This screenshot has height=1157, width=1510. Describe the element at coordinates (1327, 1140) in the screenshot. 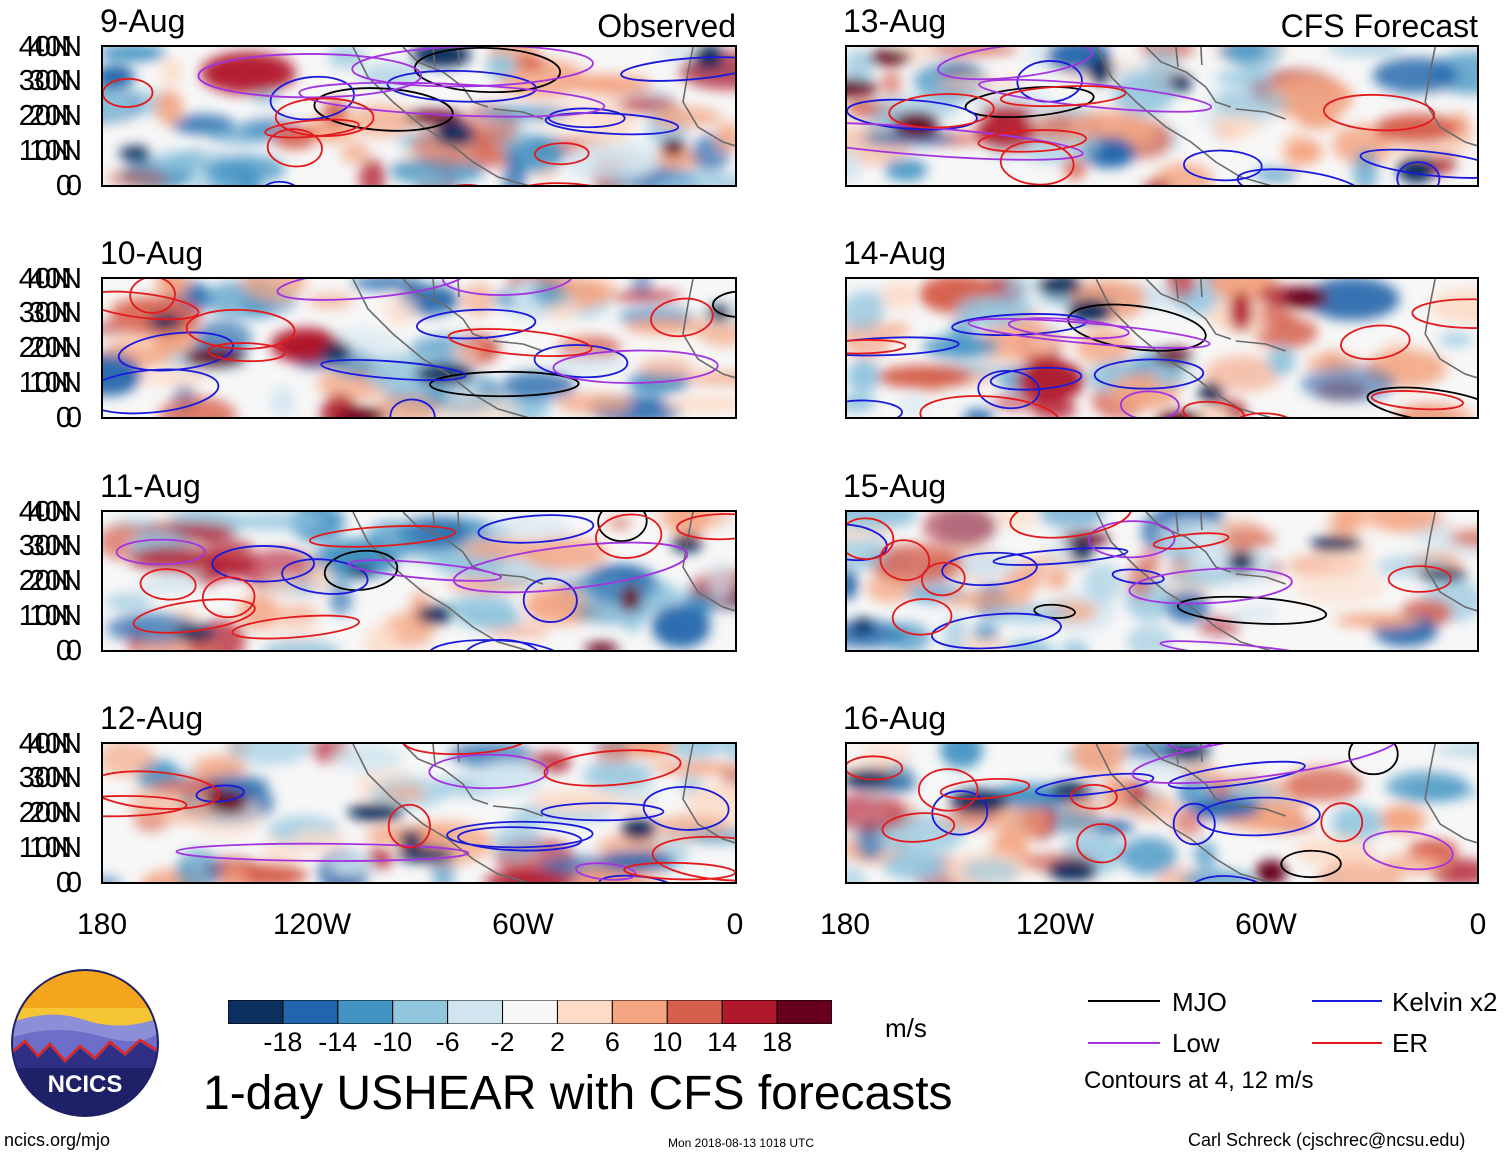

I see `author-credit: Carl Schreck (cjschrec@ncsu.edu)` at that location.